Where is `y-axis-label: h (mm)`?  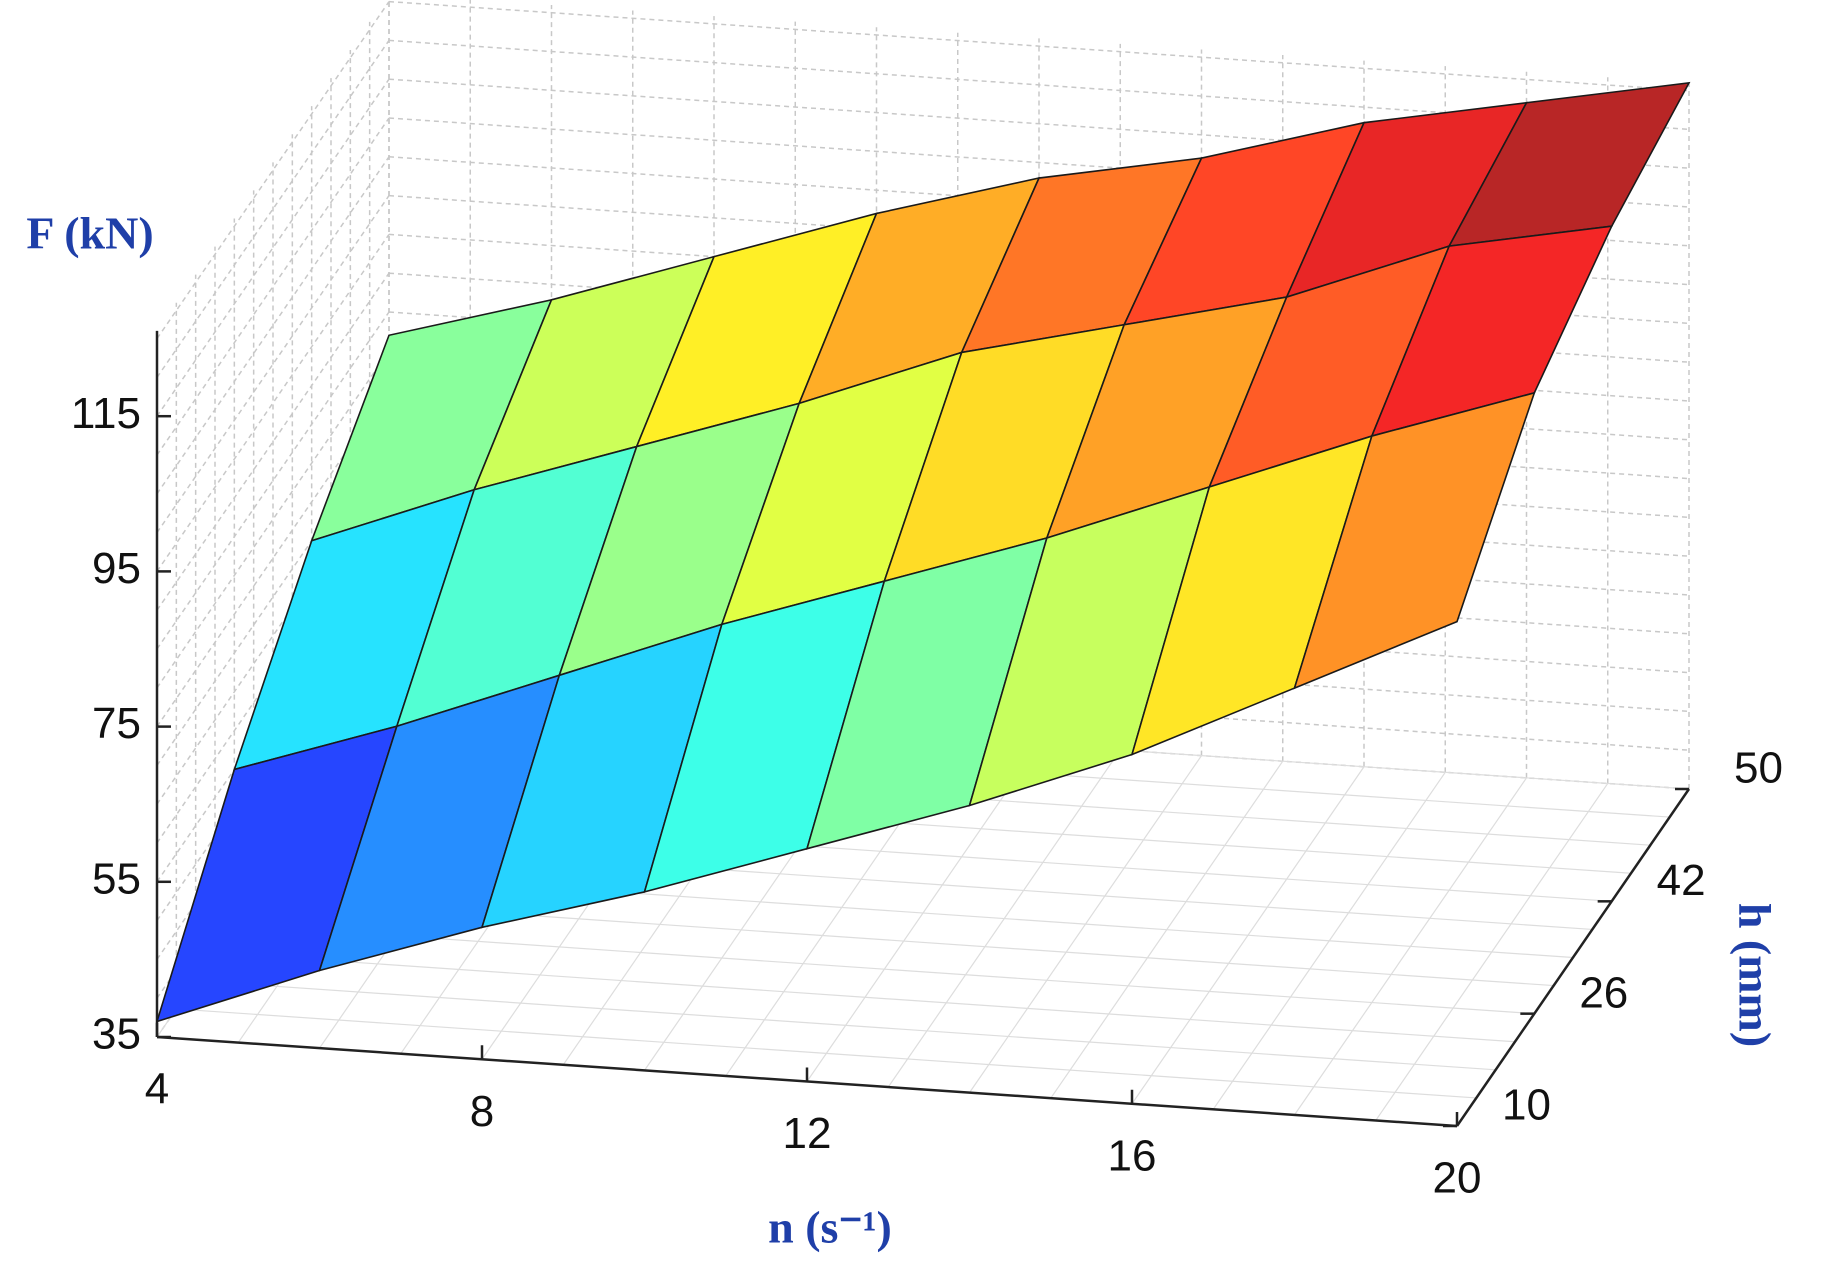 y-axis-label: h (mm) is located at coordinates (1754, 975).